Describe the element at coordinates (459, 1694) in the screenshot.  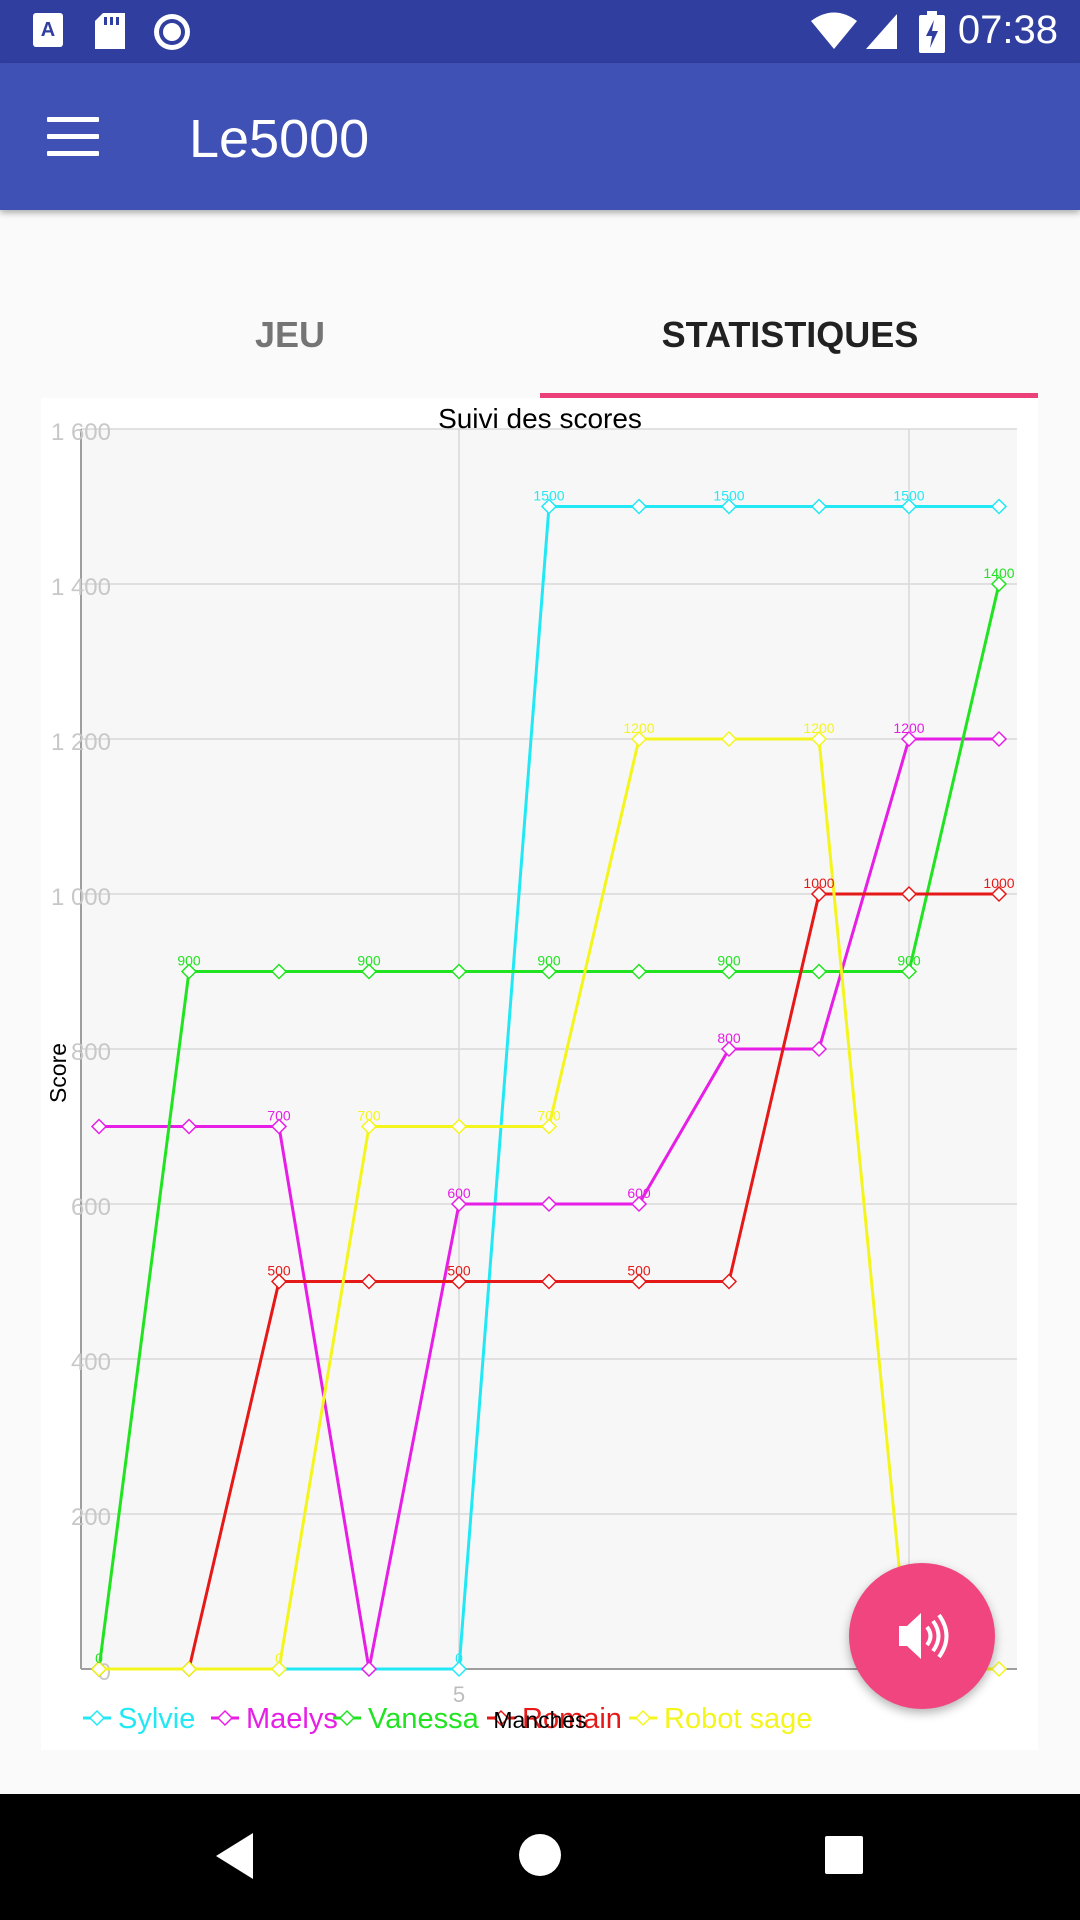
I see `x-tick-label: 5` at that location.